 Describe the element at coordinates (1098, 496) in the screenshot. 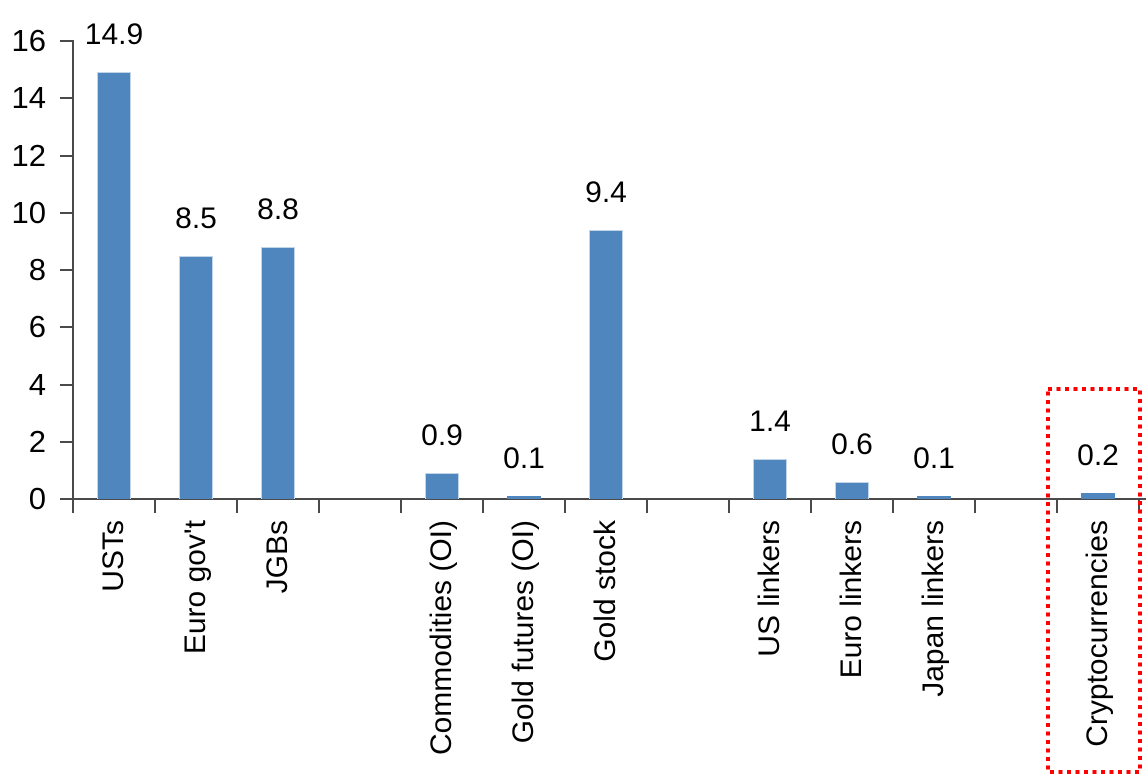

I see `bar-cryptocurrencies` at that location.